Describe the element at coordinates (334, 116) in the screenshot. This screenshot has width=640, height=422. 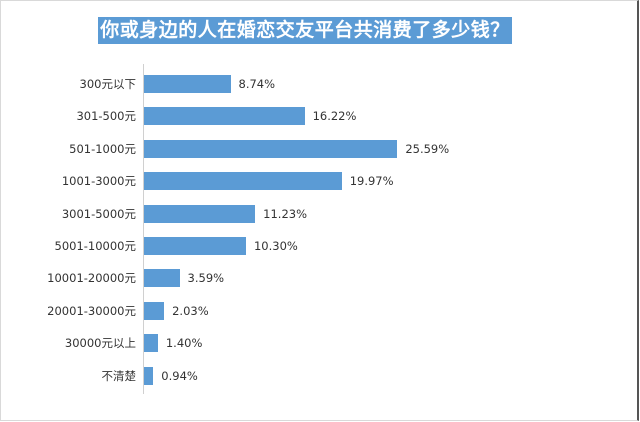
I see `value-label: 16.22%` at that location.